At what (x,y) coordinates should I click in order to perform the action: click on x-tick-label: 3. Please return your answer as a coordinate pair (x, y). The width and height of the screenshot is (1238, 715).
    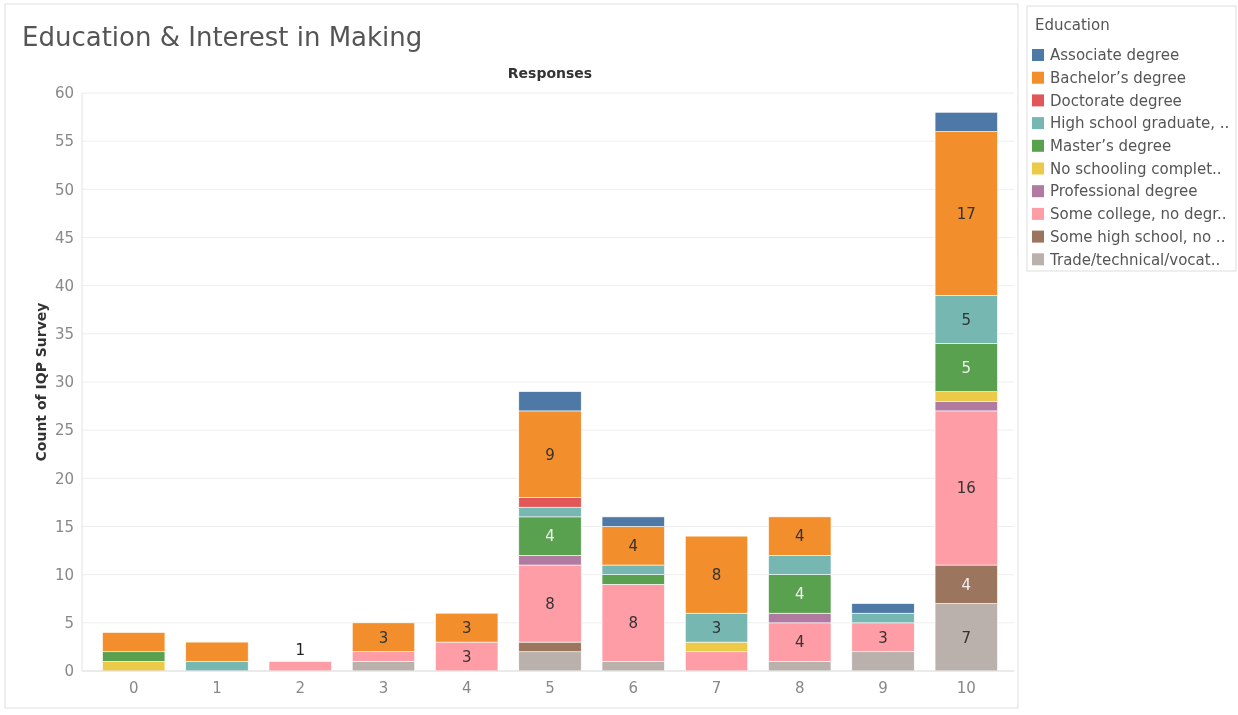
    Looking at the image, I should click on (383, 688).